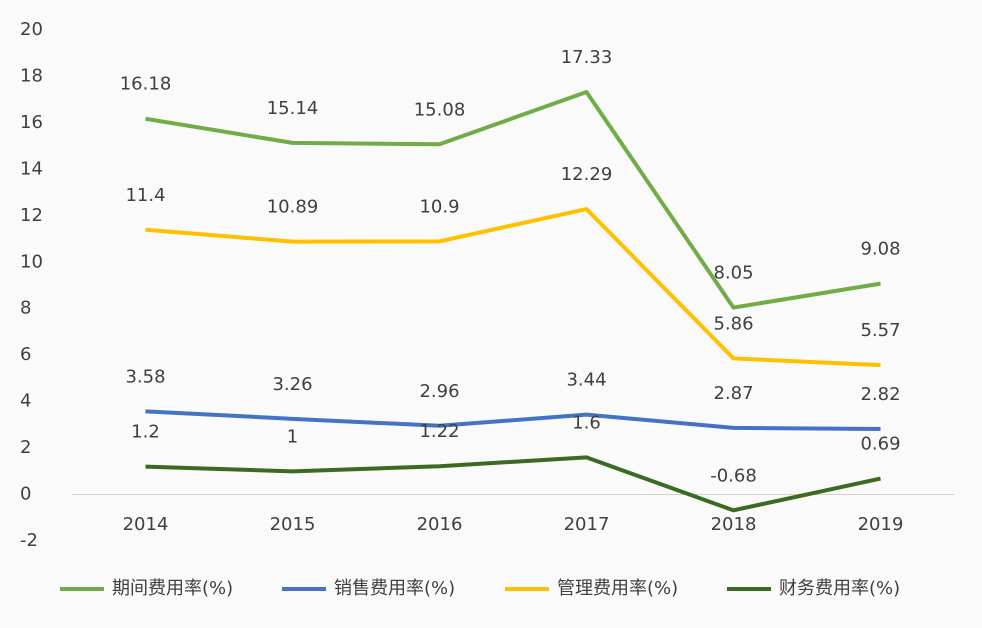 This screenshot has width=982, height=628. I want to click on y-tick-label: 12, so click(31, 215).